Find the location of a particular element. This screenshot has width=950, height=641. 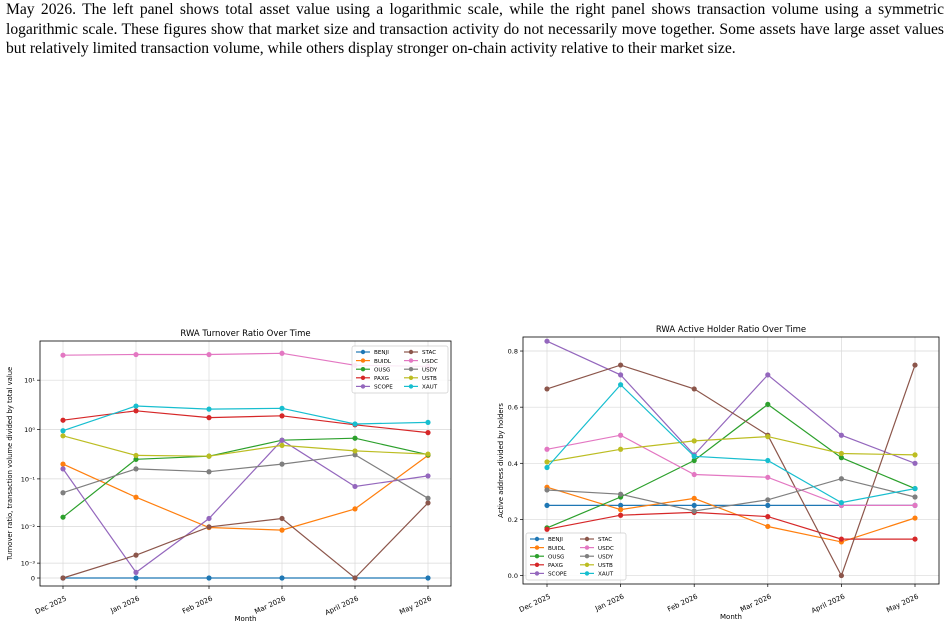

series-usdy is located at coordinates (731, 495).